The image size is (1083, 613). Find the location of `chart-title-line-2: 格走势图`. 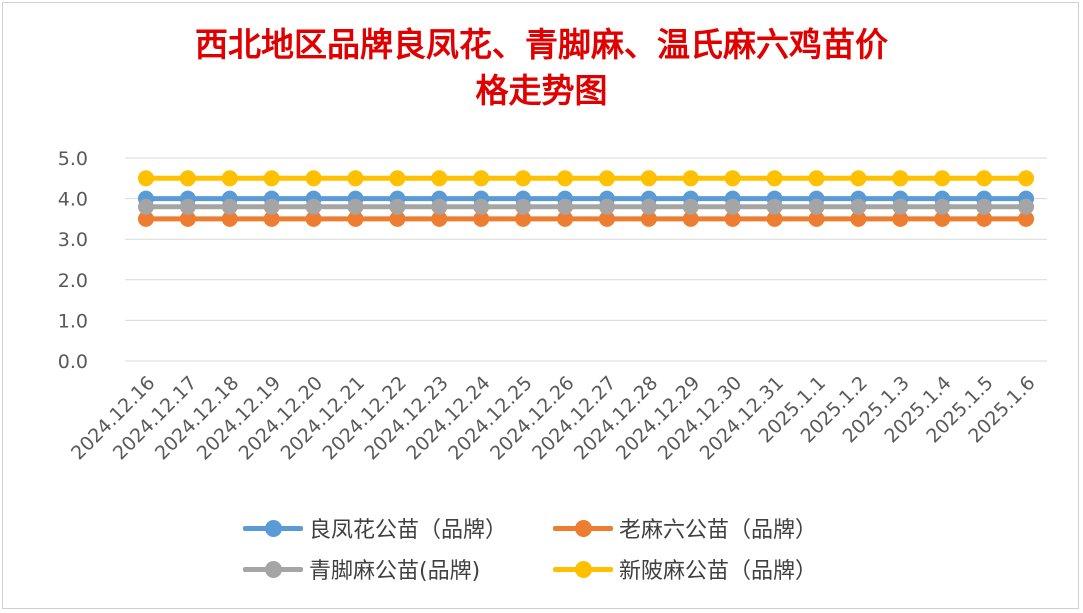

chart-title-line-2: 格走势图 is located at coordinates (541, 90).